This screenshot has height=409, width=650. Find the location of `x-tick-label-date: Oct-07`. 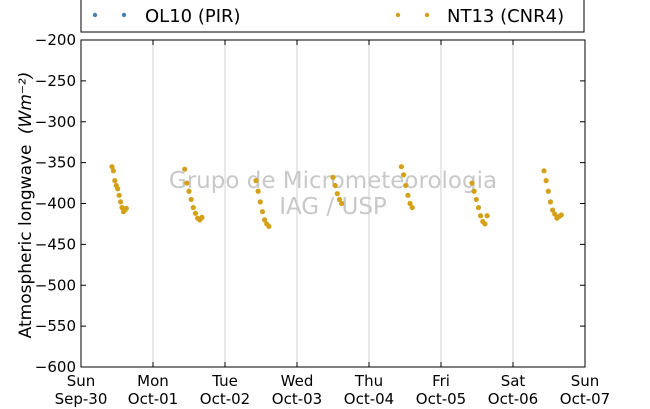

x-tick-label-date: Oct-07 is located at coordinates (585, 399).